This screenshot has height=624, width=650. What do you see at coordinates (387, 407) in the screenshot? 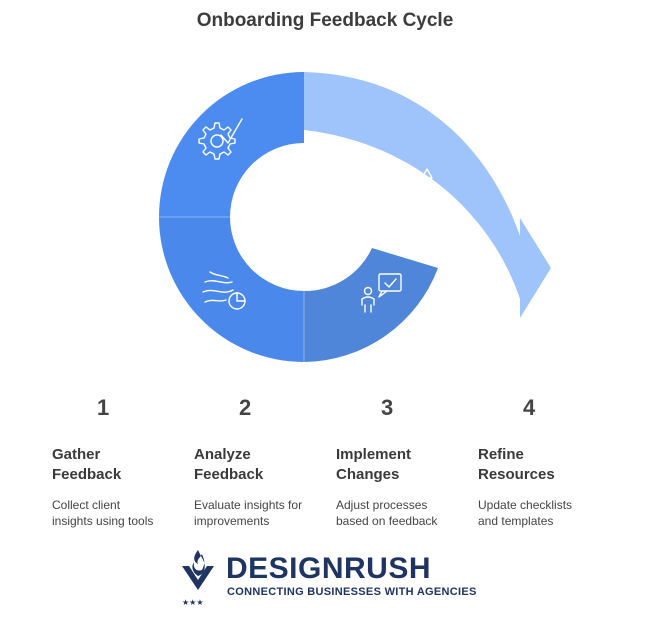
I see `step-number: 3` at bounding box center [387, 407].